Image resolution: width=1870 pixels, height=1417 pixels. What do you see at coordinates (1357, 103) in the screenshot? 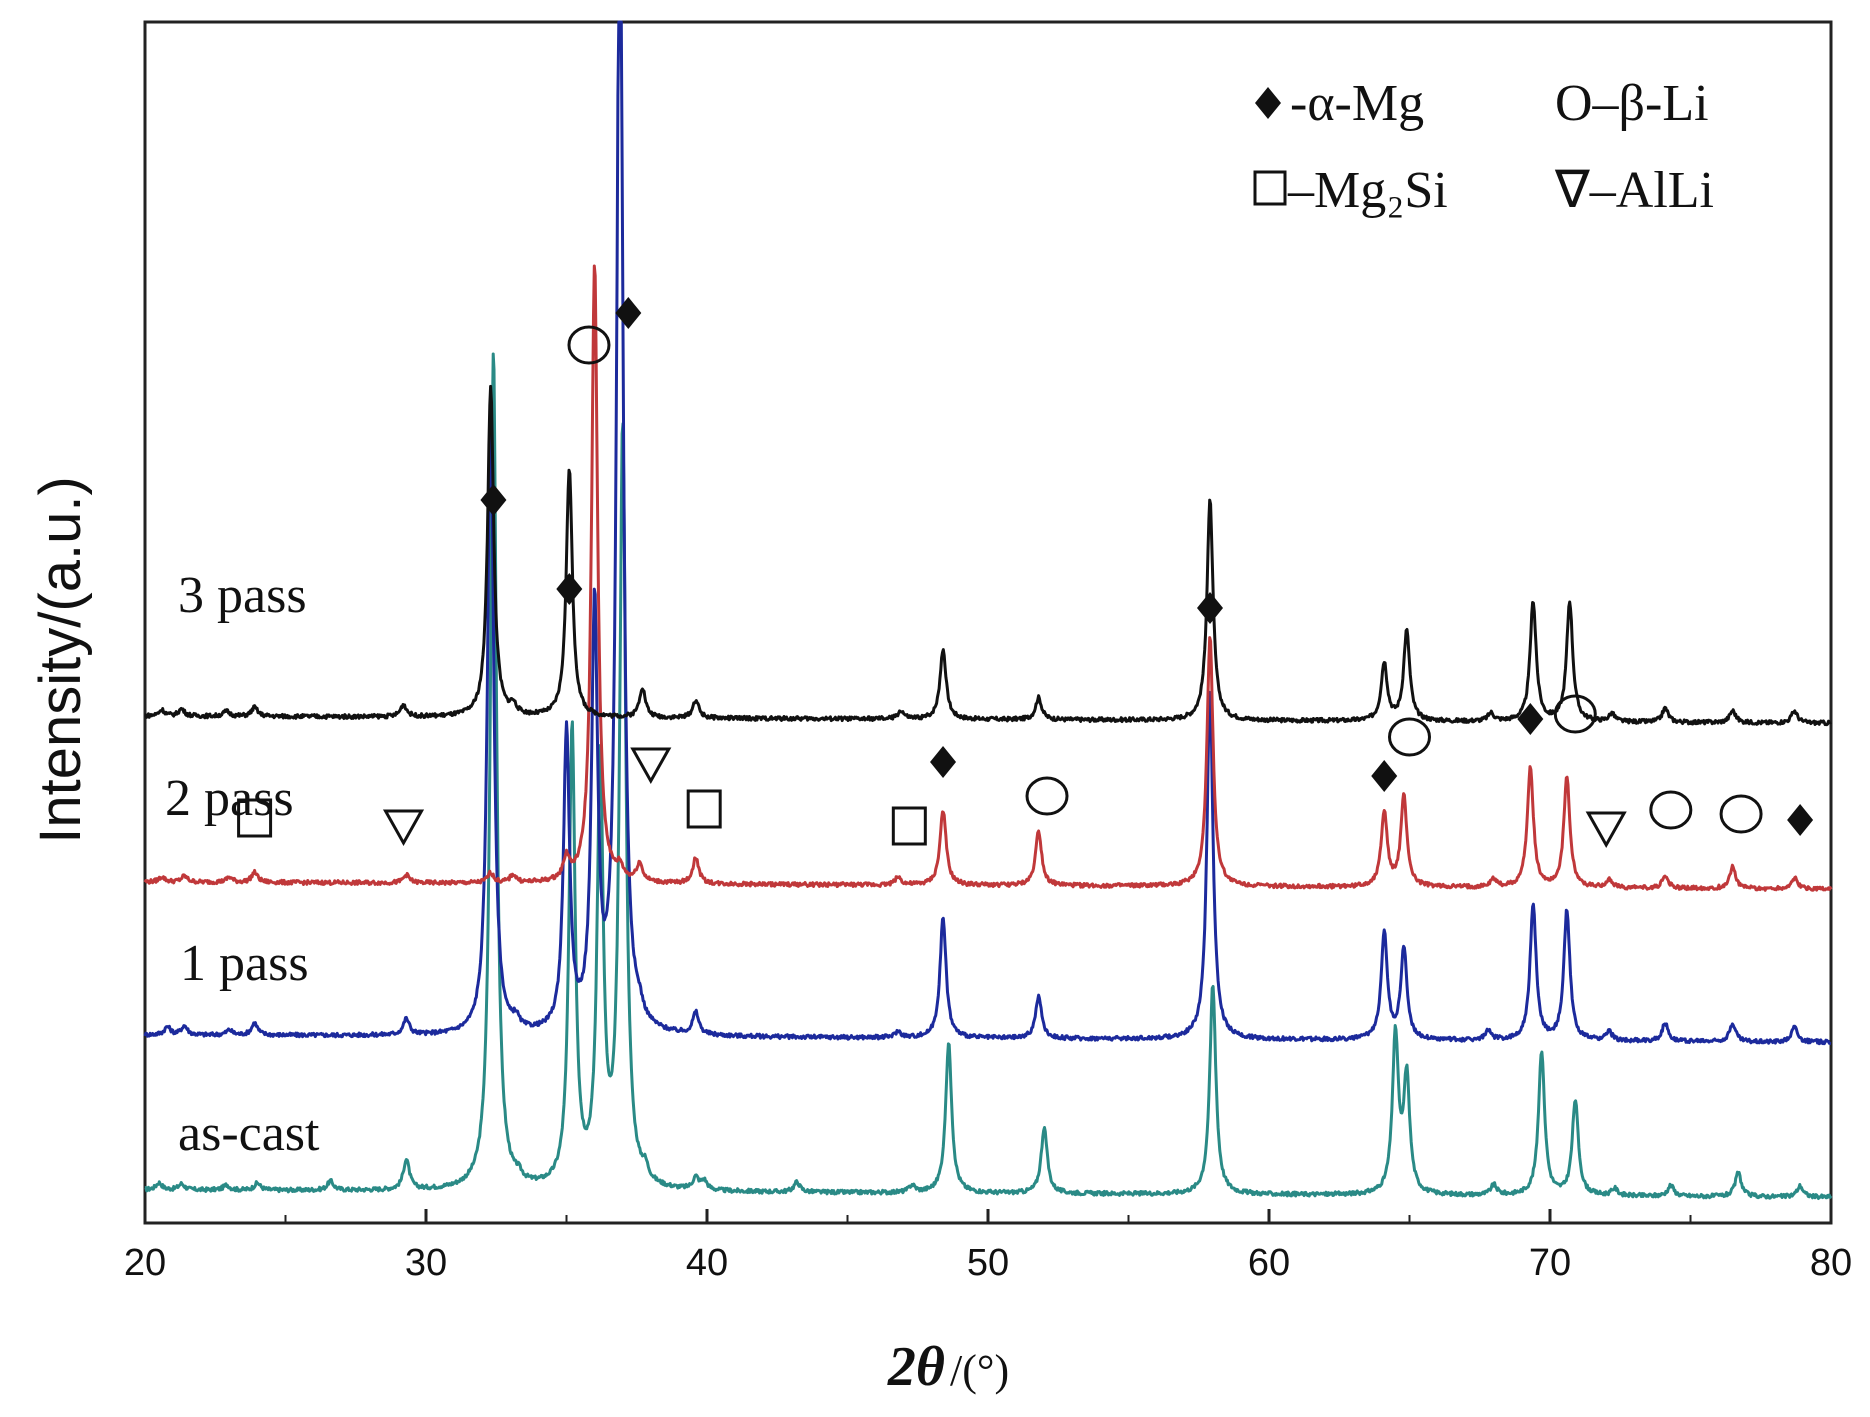
I see `legend-label-alpha-mg: -α-Mg` at bounding box center [1357, 103].